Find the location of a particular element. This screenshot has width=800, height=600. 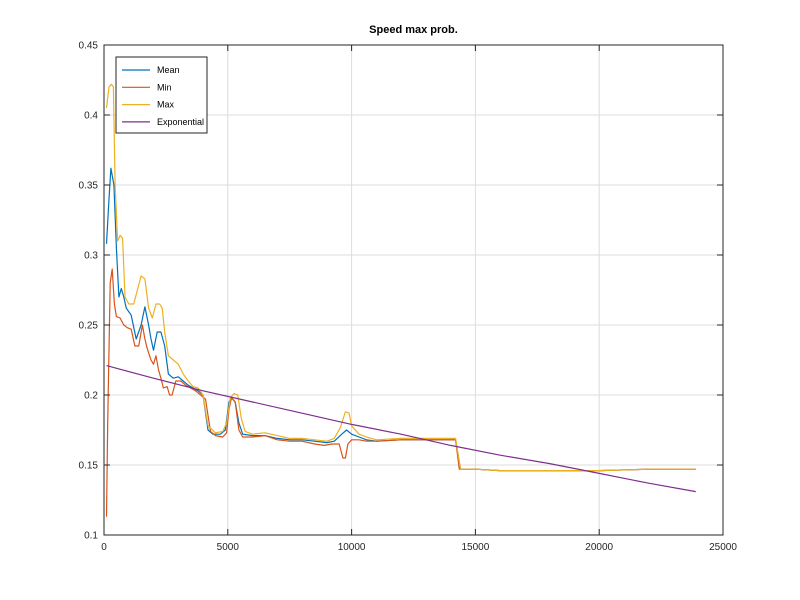

x-tick-label: 20000 is located at coordinates (599, 547).